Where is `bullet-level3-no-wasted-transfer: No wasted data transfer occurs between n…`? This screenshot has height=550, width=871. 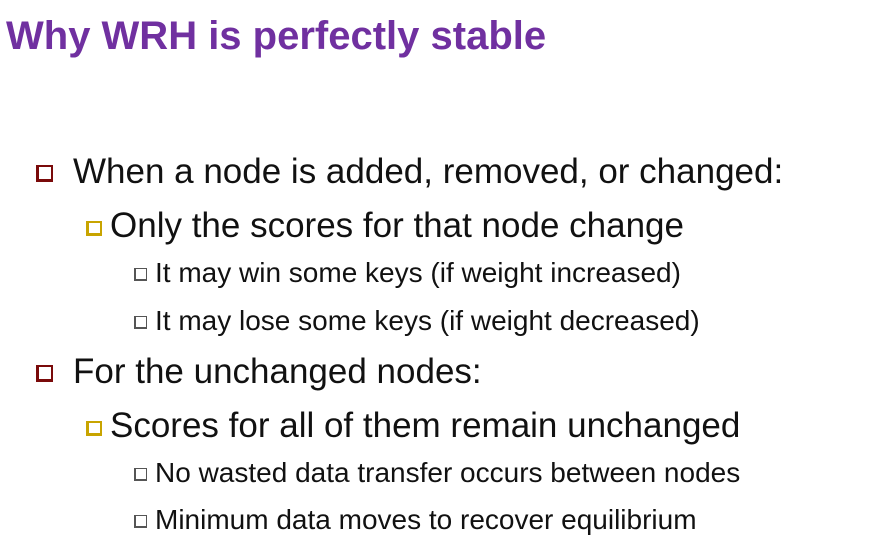
bullet-level3-no-wasted-transfer: No wasted data transfer occurs between n… is located at coordinates (437, 473).